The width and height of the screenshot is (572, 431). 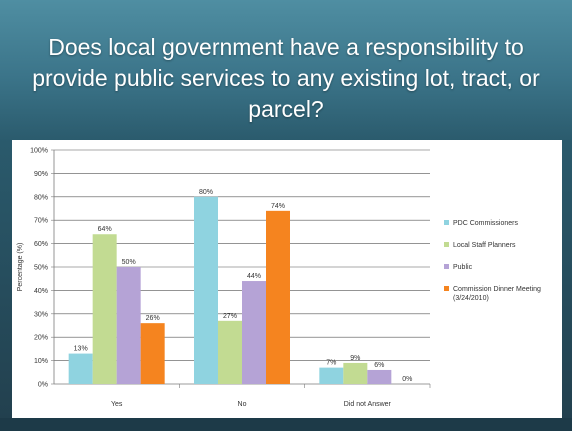 I want to click on data-label: 50%, so click(x=129, y=262).